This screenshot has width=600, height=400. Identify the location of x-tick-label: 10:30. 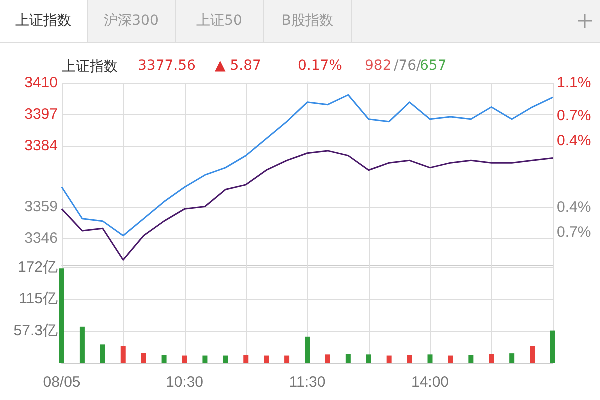
(185, 382).